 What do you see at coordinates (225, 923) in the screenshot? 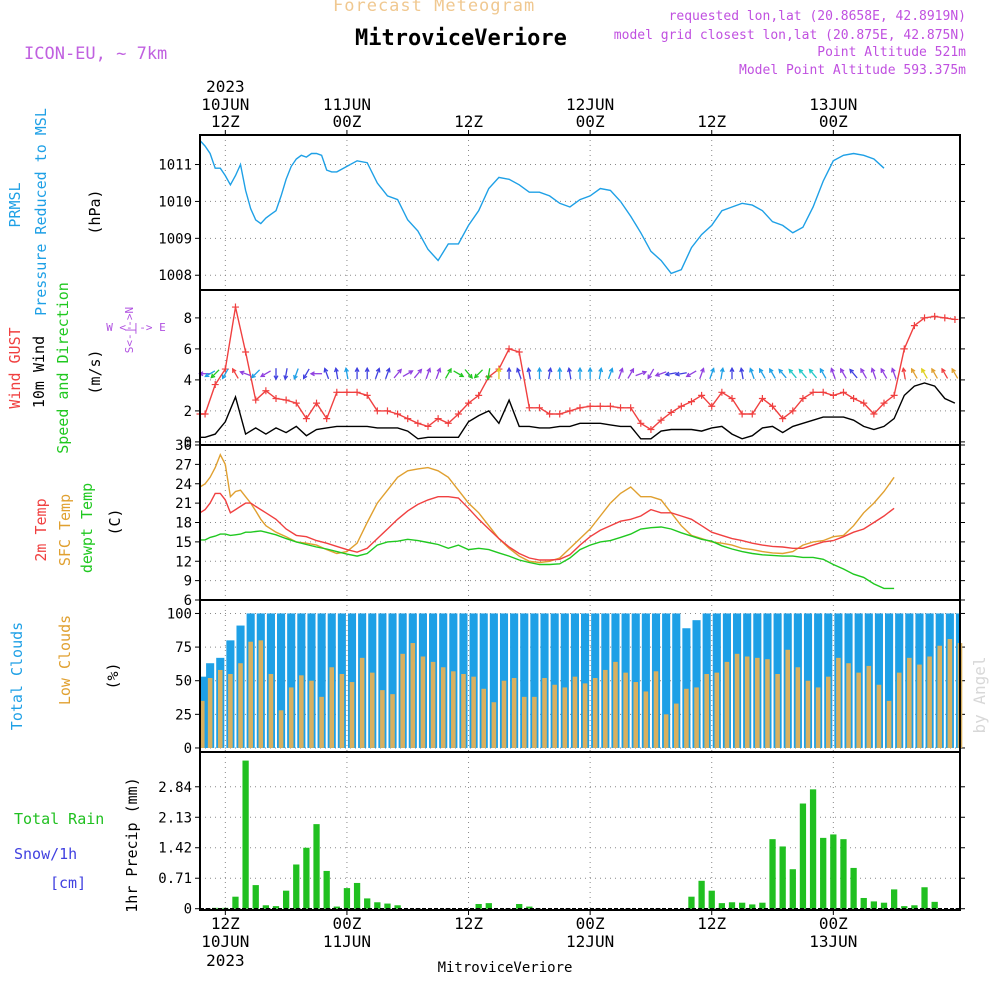
I see `time-label-bottom-hour: 12Z` at bounding box center [225, 923].